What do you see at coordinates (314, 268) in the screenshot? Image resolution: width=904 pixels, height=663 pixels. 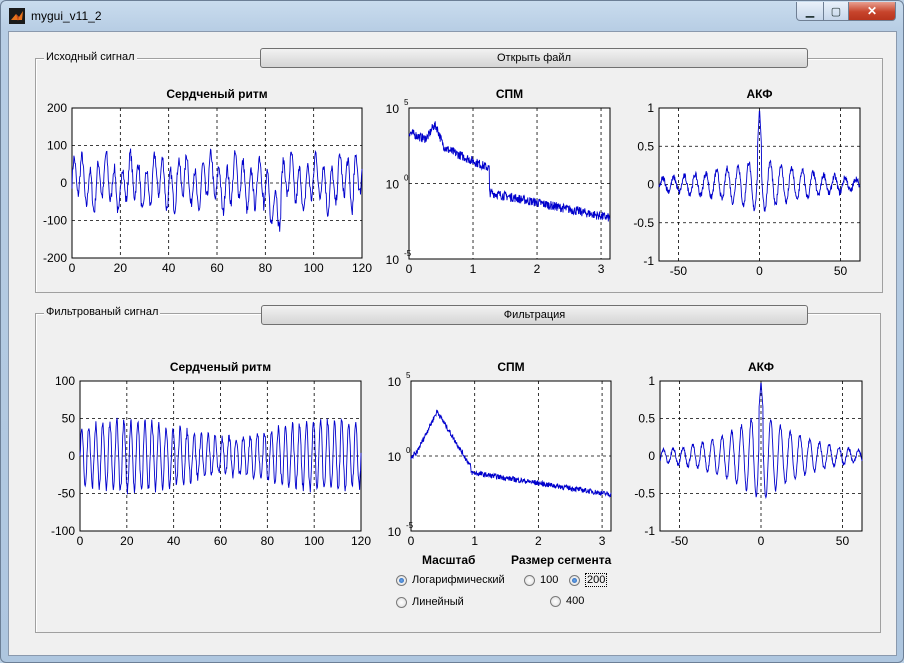 I see `x-tick-label: 100` at bounding box center [314, 268].